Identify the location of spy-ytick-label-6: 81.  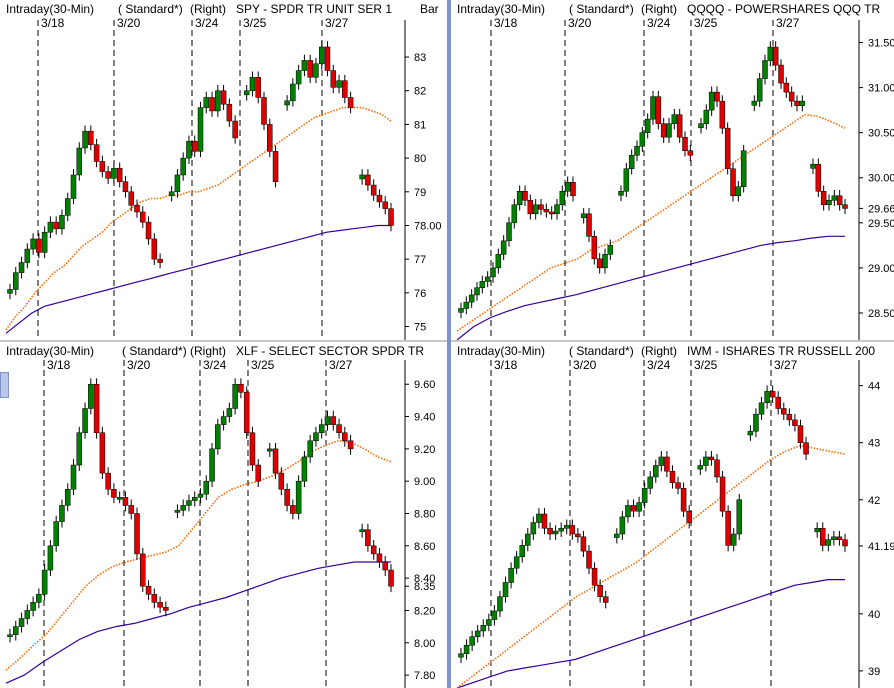
(420, 125).